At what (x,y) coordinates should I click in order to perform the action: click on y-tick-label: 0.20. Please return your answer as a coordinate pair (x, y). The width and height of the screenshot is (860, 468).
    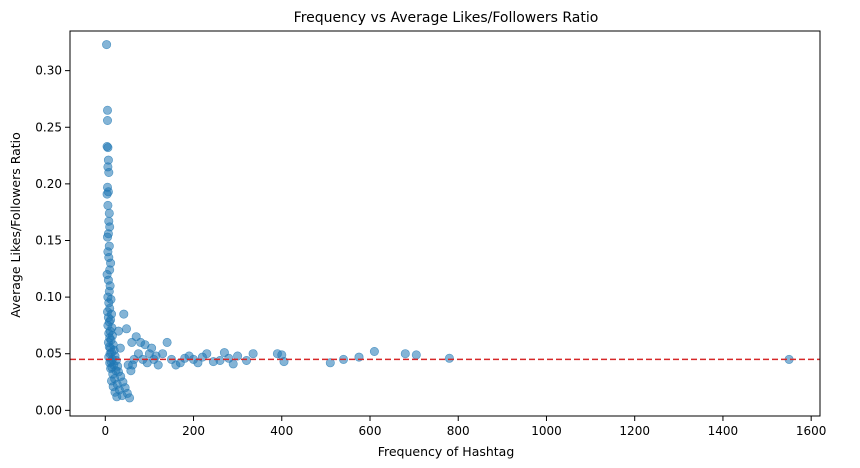
    Looking at the image, I should click on (48, 184).